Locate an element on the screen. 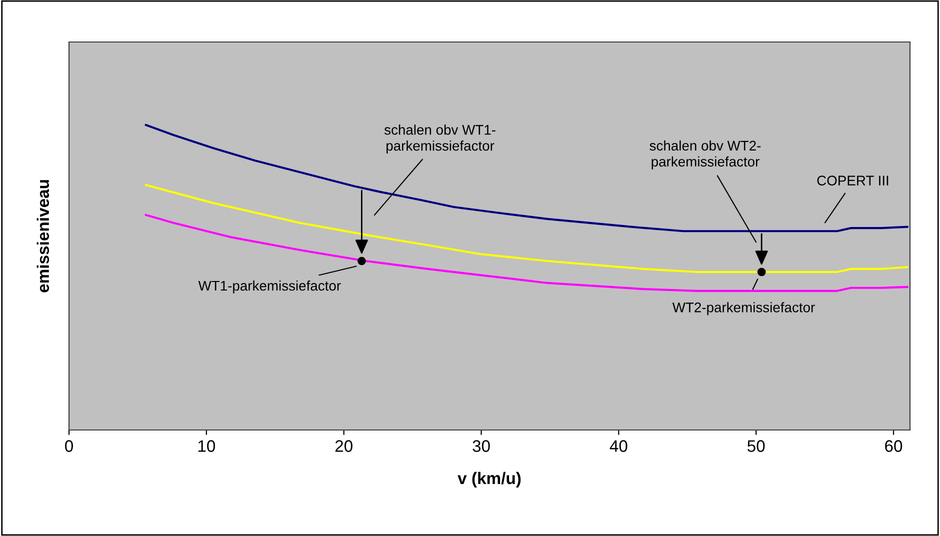 The height and width of the screenshot is (536, 940). x-tick-label: 20 is located at coordinates (343, 446).